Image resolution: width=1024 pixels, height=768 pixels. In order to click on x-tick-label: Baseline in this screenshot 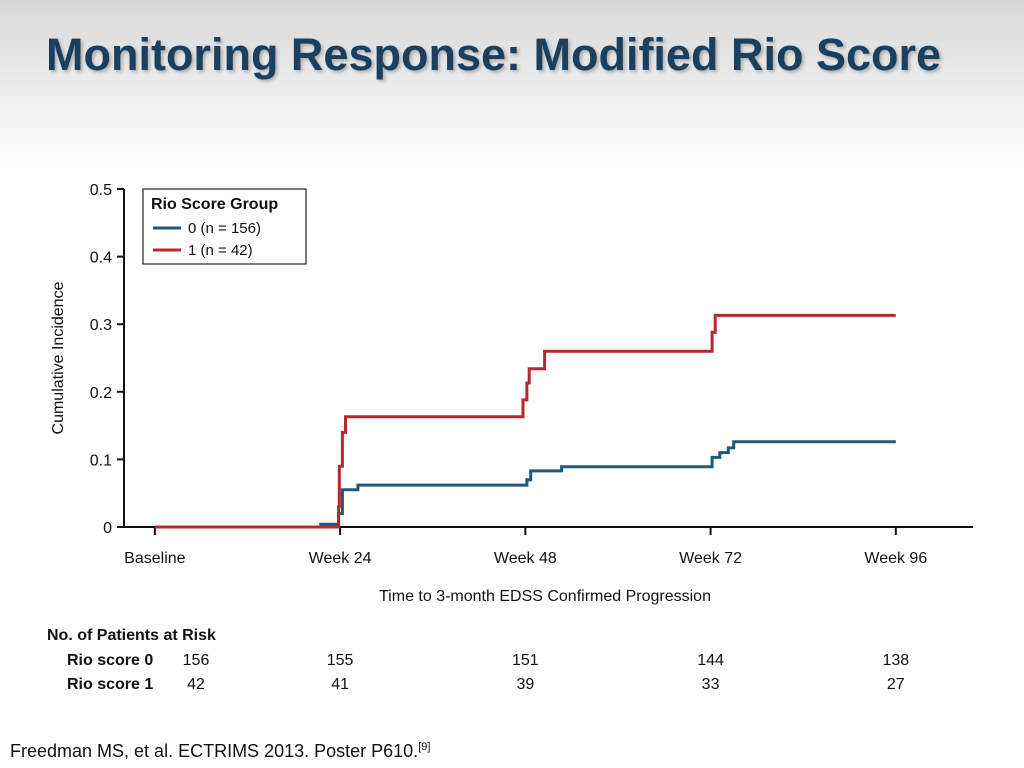, I will do `click(154, 558)`.